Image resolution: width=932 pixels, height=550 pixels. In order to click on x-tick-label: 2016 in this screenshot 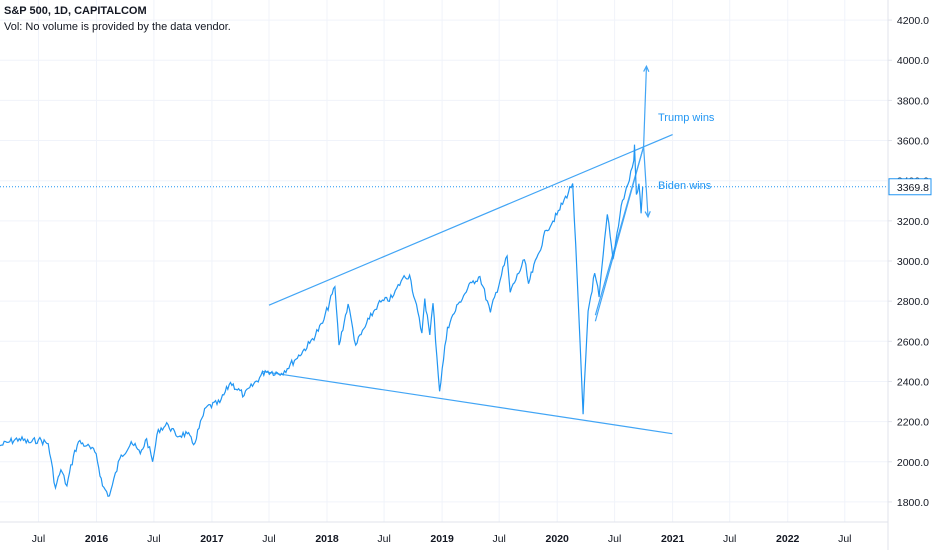, I will do `click(97, 539)`.